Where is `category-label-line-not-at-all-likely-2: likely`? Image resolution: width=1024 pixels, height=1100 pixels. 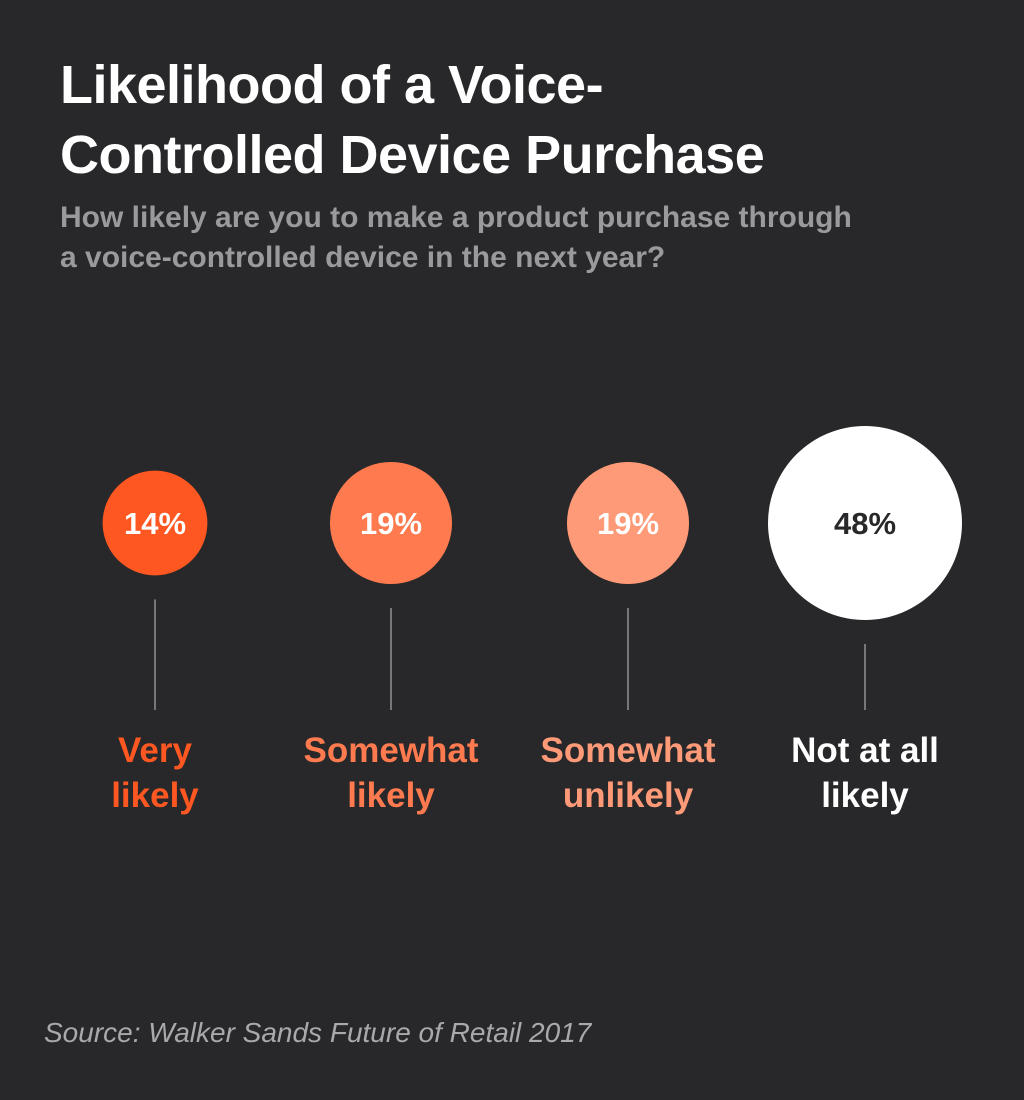 category-label-line-not-at-all-likely-2: likely is located at coordinates (865, 795).